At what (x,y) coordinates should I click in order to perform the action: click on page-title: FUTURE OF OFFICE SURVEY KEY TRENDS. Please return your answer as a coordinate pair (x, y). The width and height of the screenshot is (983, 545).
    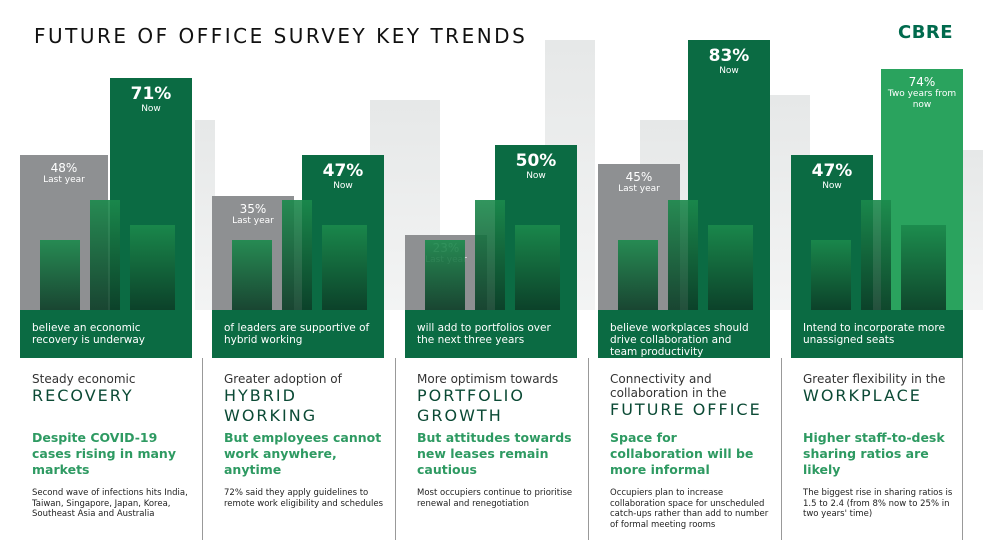
    Looking at the image, I should click on (281, 36).